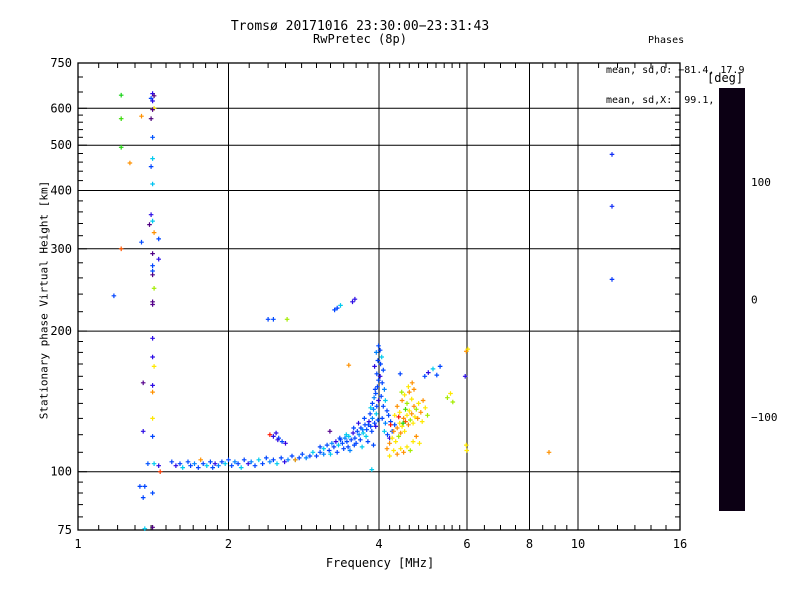 Image resolution: width=800 pixels, height=600 pixels. I want to click on plot-subtitle: RwPretec (8p), so click(360, 39).